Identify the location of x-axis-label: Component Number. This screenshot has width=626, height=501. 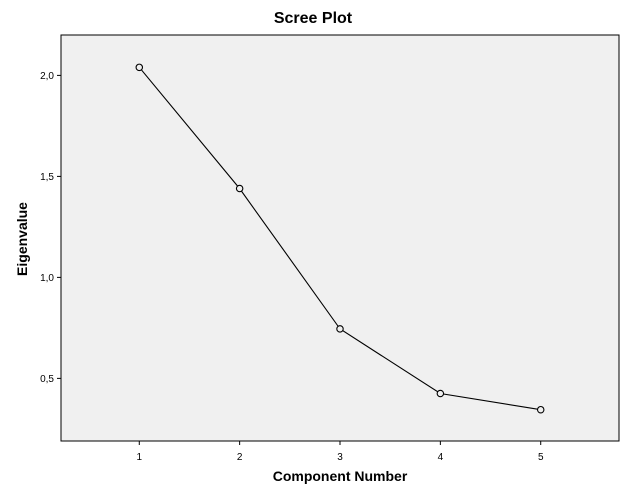
(340, 476).